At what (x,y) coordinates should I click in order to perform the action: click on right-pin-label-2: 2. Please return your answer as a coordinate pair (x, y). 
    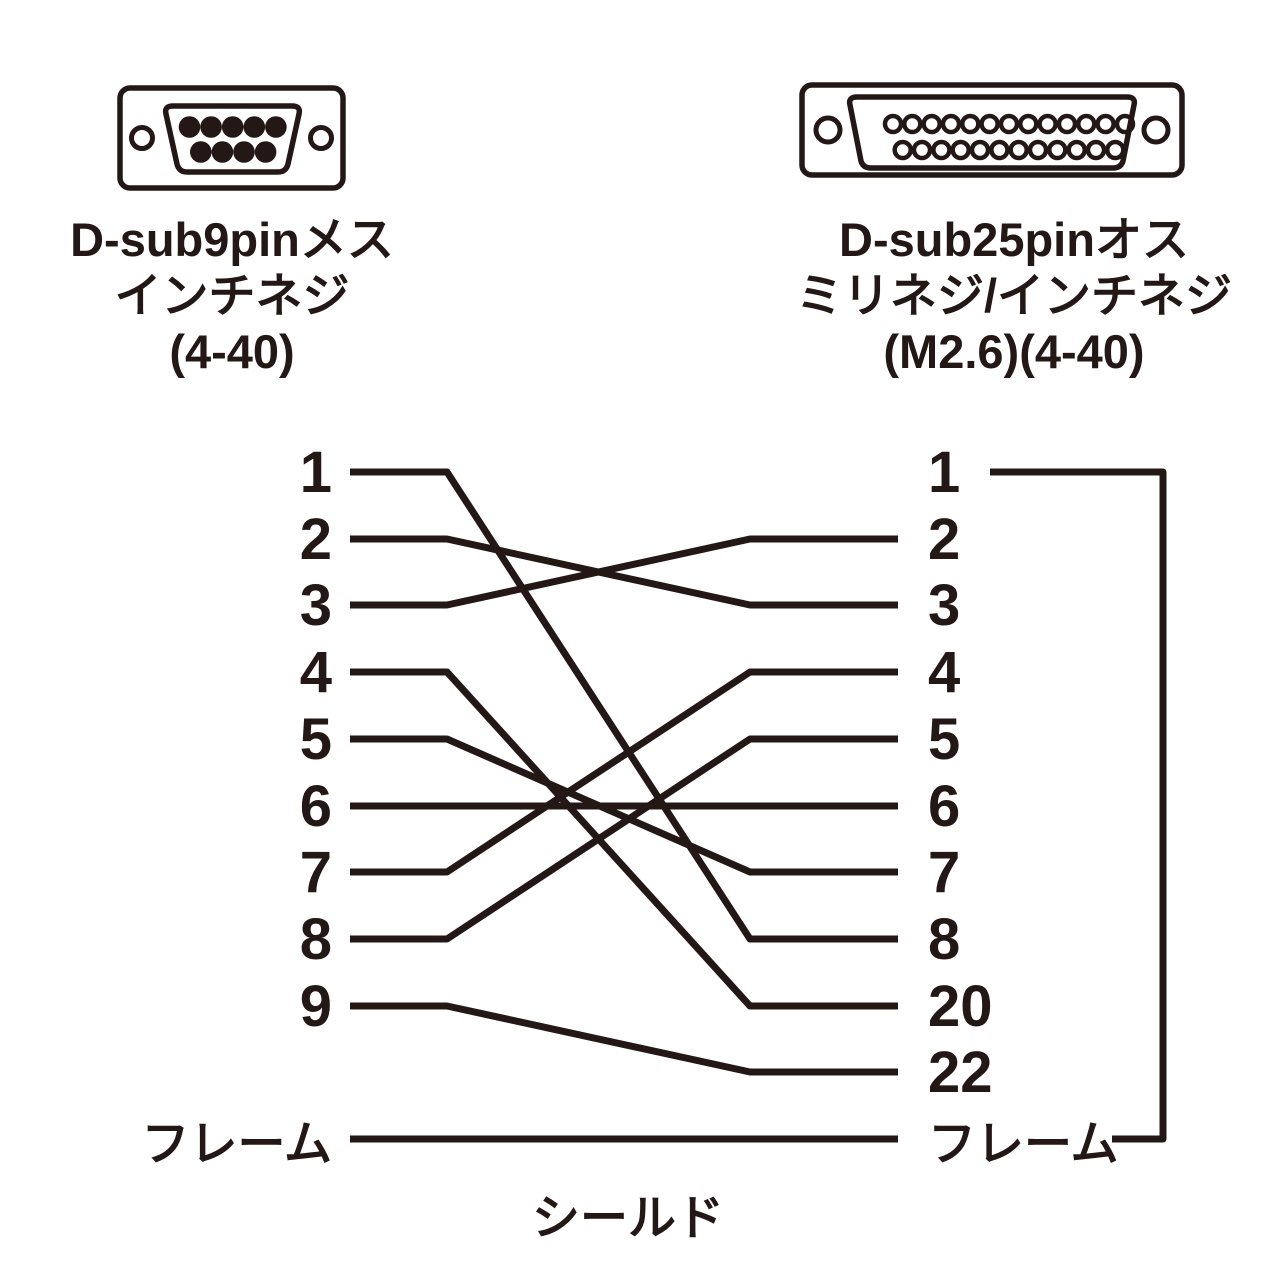
    Looking at the image, I should click on (944, 539).